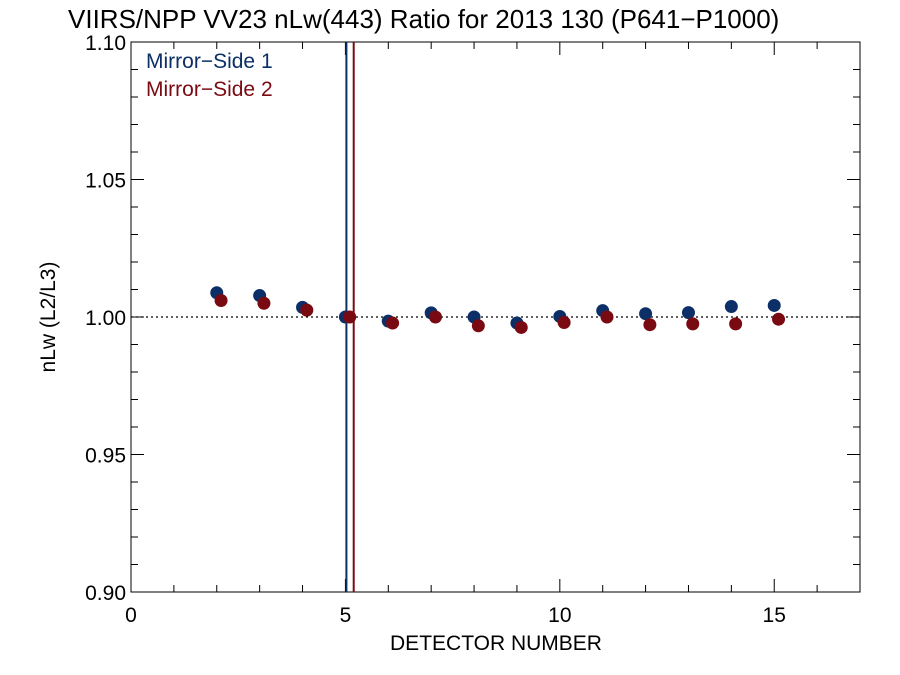 The width and height of the screenshot is (900, 675). What do you see at coordinates (105, 43) in the screenshot?
I see `y-tick-label: 1.10` at bounding box center [105, 43].